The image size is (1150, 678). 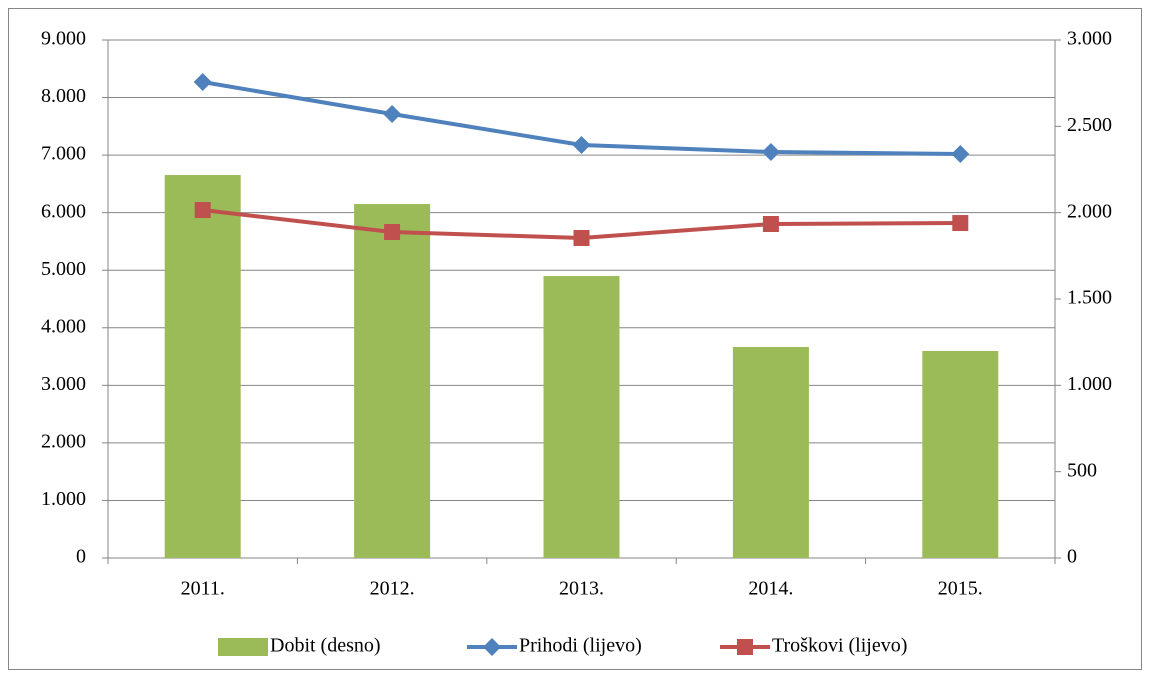 What do you see at coordinates (1072, 557) in the screenshot?
I see `y2-tick-label: 0` at bounding box center [1072, 557].